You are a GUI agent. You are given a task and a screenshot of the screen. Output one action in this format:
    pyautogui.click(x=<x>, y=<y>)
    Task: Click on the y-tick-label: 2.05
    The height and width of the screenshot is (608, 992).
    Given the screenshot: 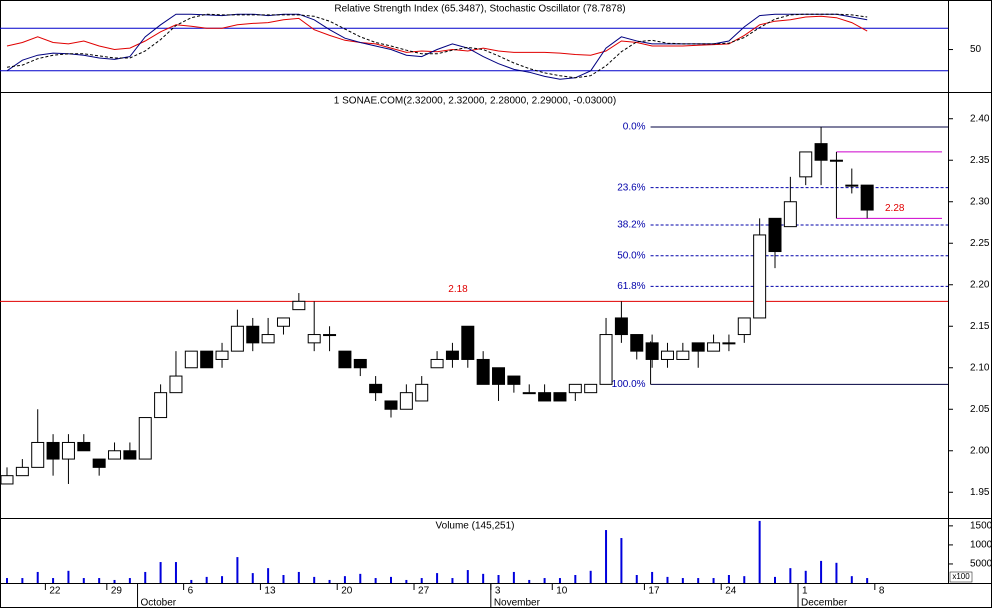 What is the action you would take?
    pyautogui.click(x=980, y=409)
    